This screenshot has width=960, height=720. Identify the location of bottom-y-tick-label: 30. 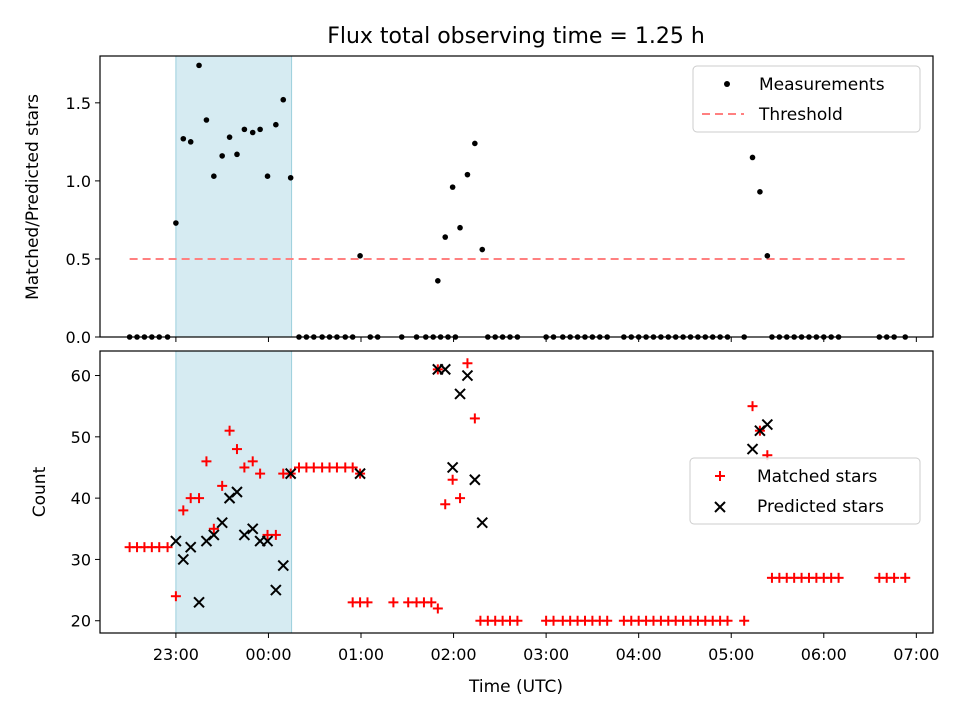
(81, 559).